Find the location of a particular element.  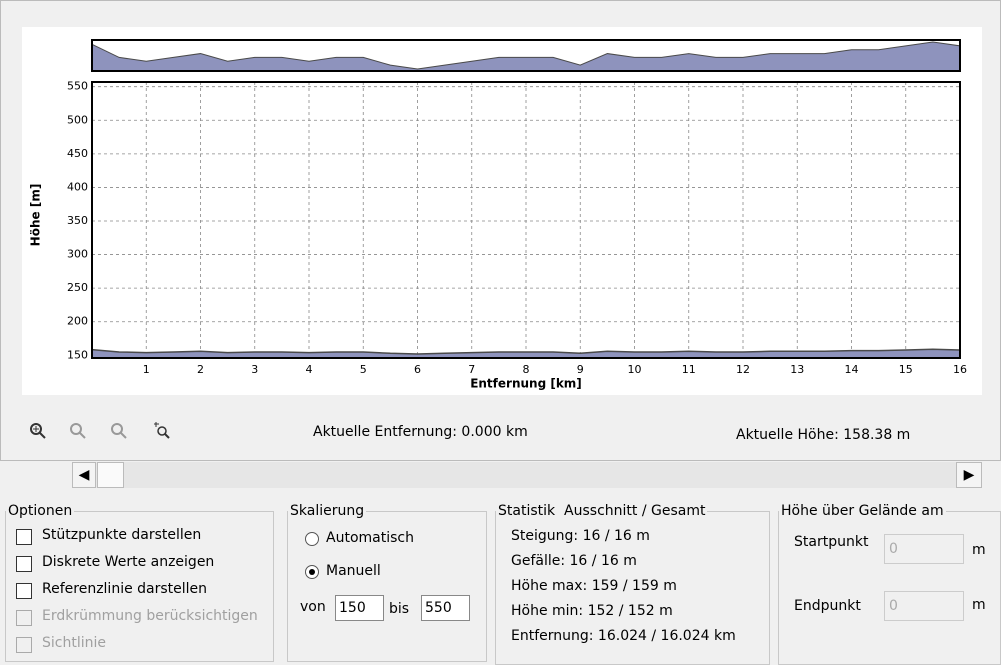

statistics-subtitle: Ausschnitt / Gesamt is located at coordinates (635, 511).